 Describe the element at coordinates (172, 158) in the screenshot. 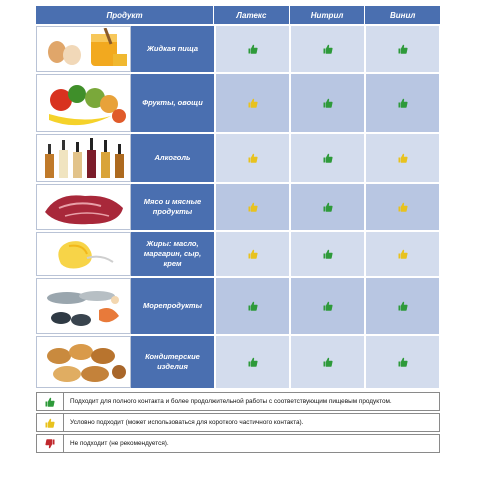

I see `product-name: Алкоголь` at that location.